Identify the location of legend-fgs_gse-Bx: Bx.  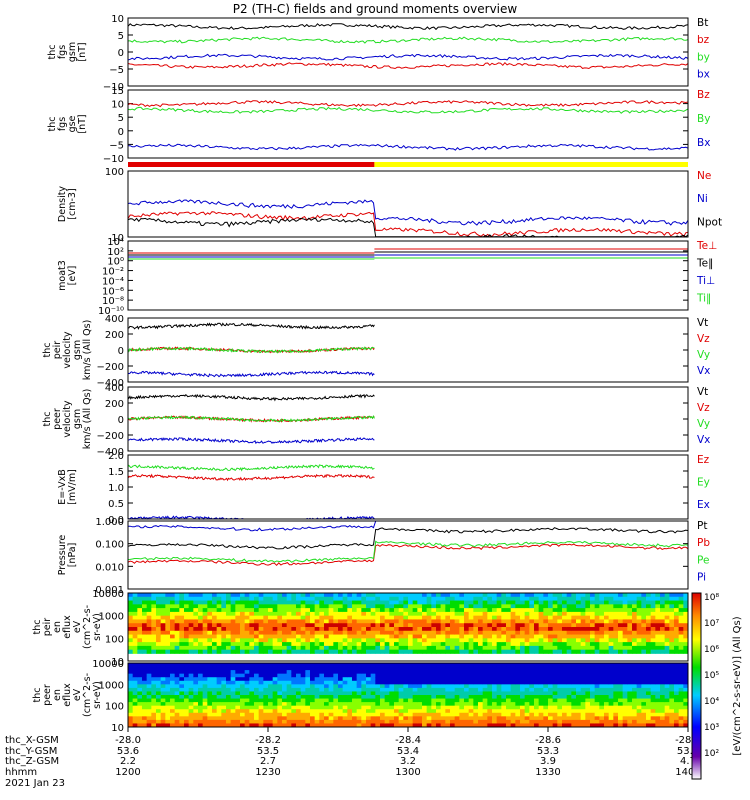
(703, 143).